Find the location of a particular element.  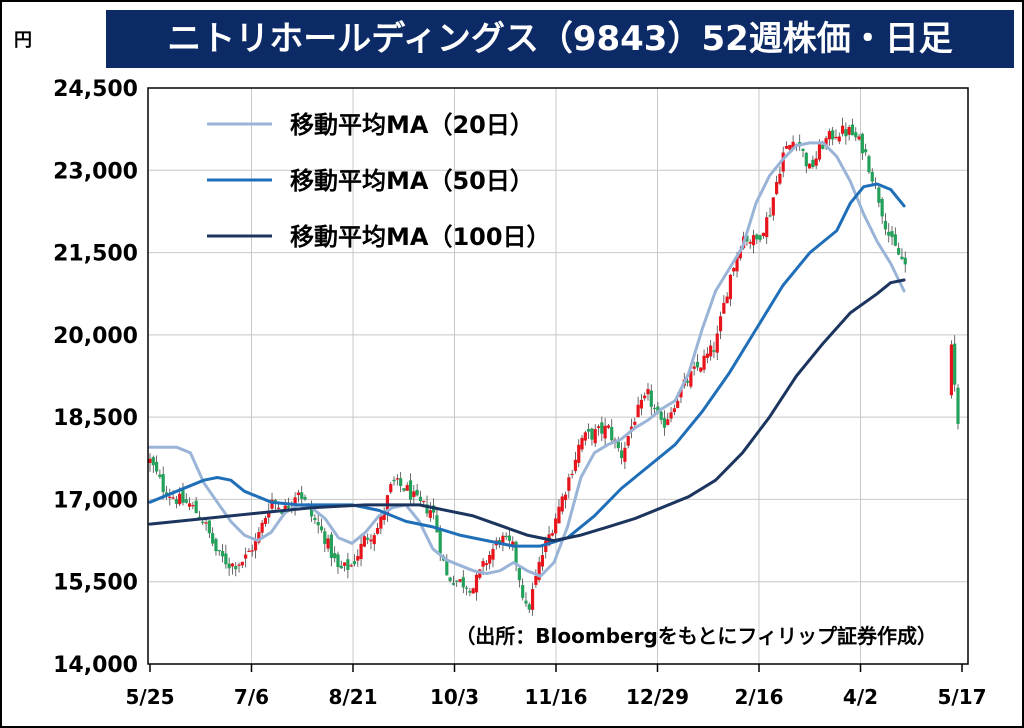

source-note: （出所：Bloombergをもとにフィリップ証券作成） is located at coordinates (696, 636).